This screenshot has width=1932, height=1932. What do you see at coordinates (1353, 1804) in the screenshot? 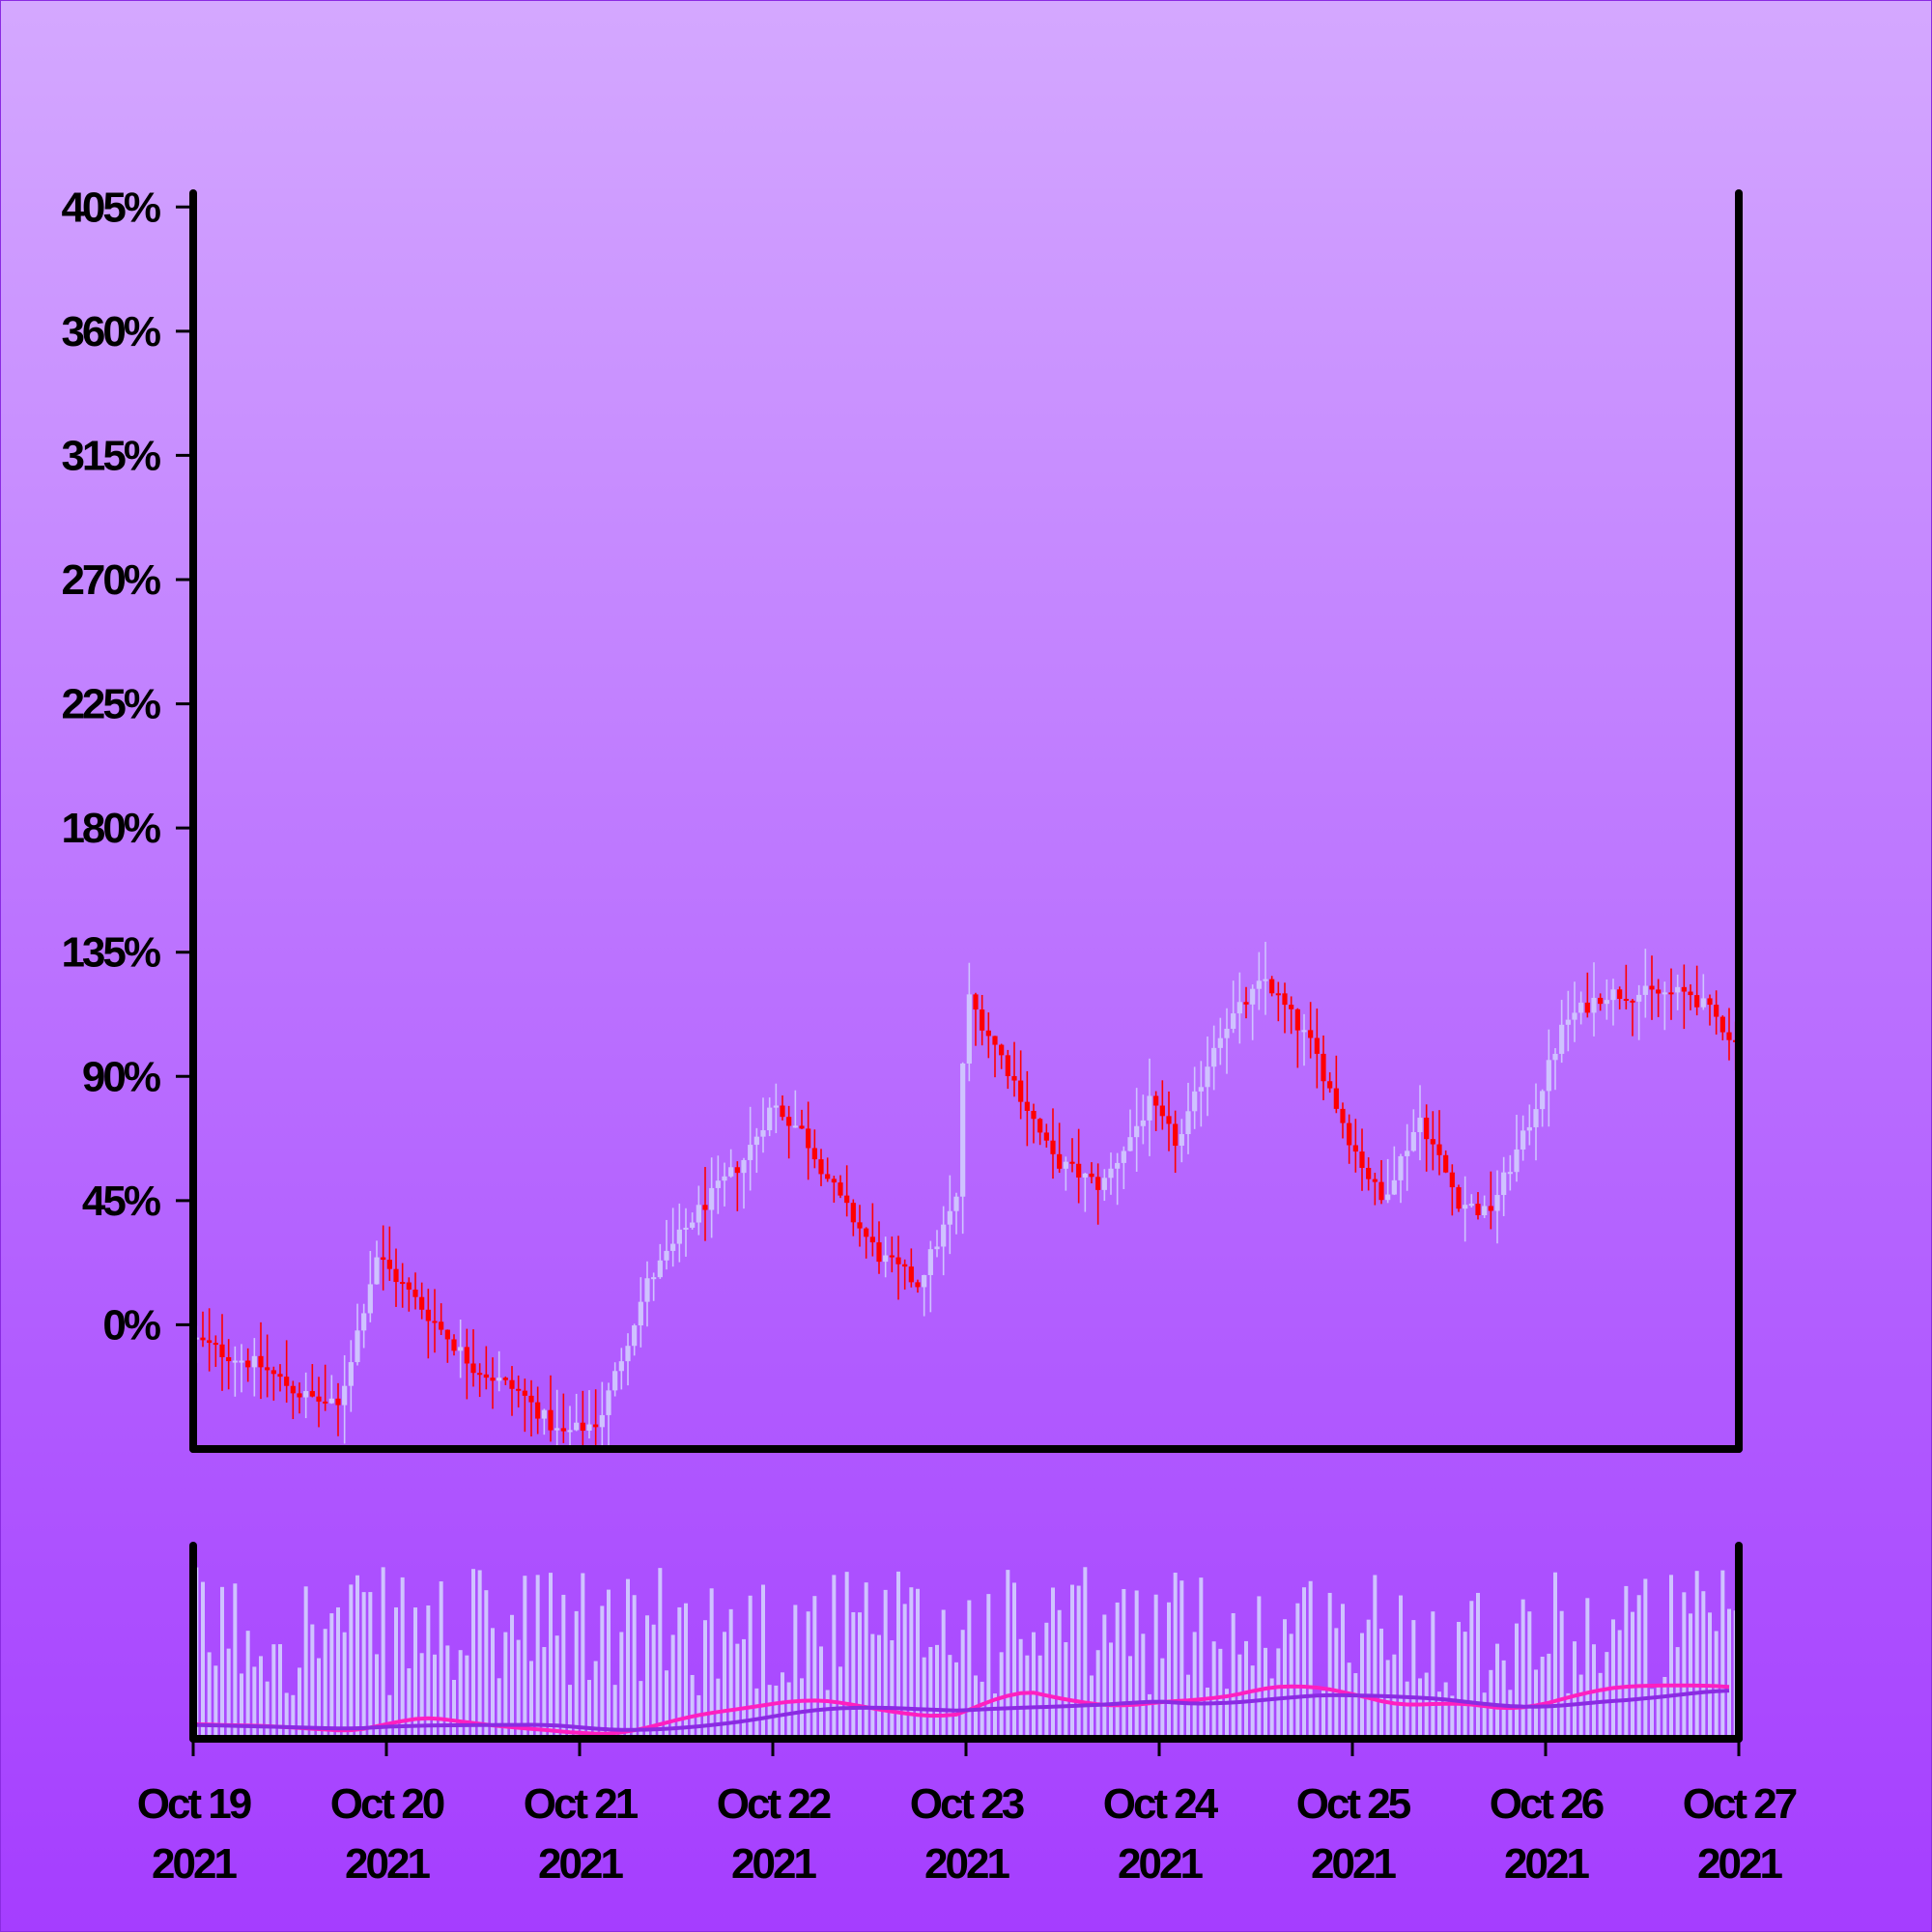
I see `x-tick-label-month: Oct 25` at bounding box center [1353, 1804].